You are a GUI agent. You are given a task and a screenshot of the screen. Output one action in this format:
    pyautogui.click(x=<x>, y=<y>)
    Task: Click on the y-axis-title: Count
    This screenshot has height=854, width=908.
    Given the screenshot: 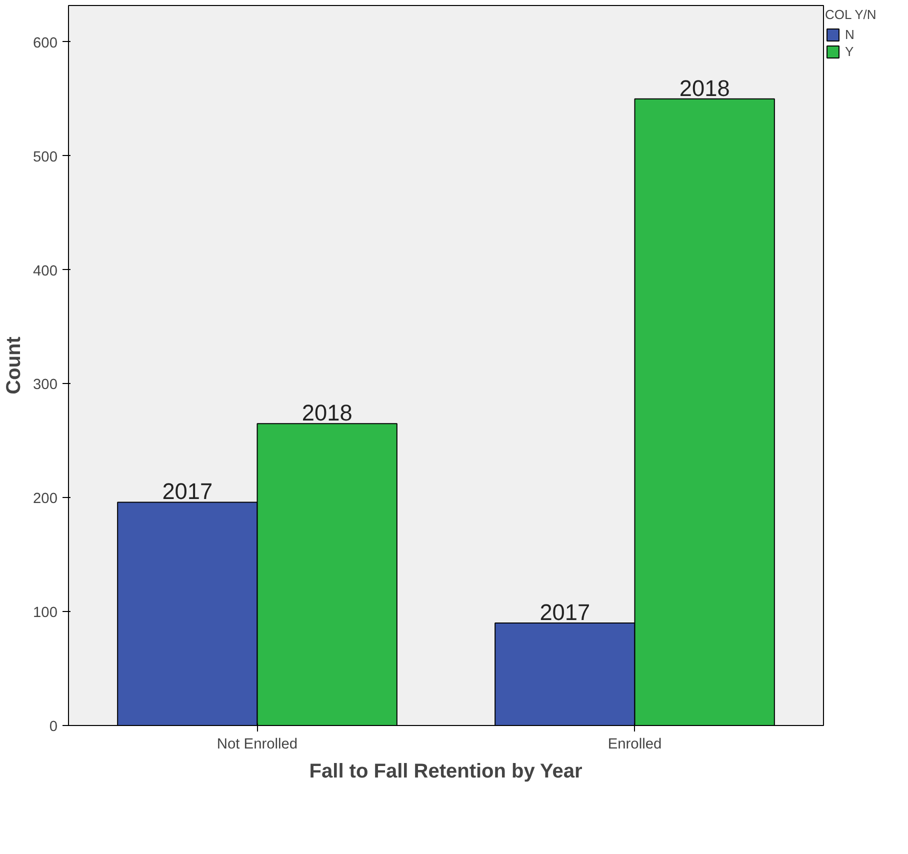 What is the action you would take?
    pyautogui.click(x=14, y=365)
    